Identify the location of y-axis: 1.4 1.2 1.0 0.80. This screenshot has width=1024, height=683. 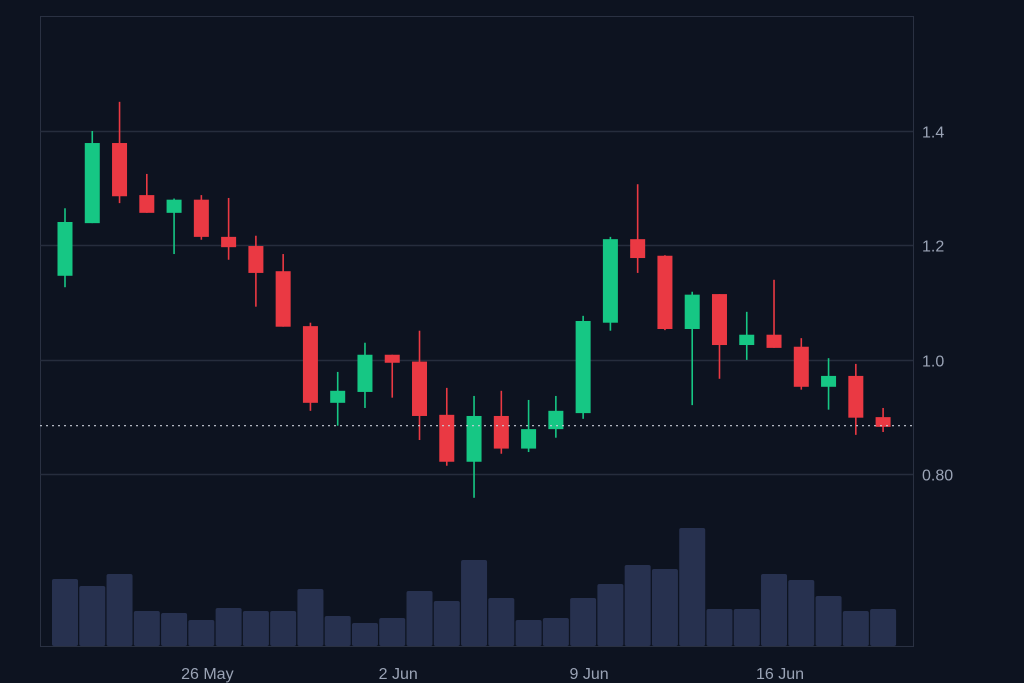
(937, 305).